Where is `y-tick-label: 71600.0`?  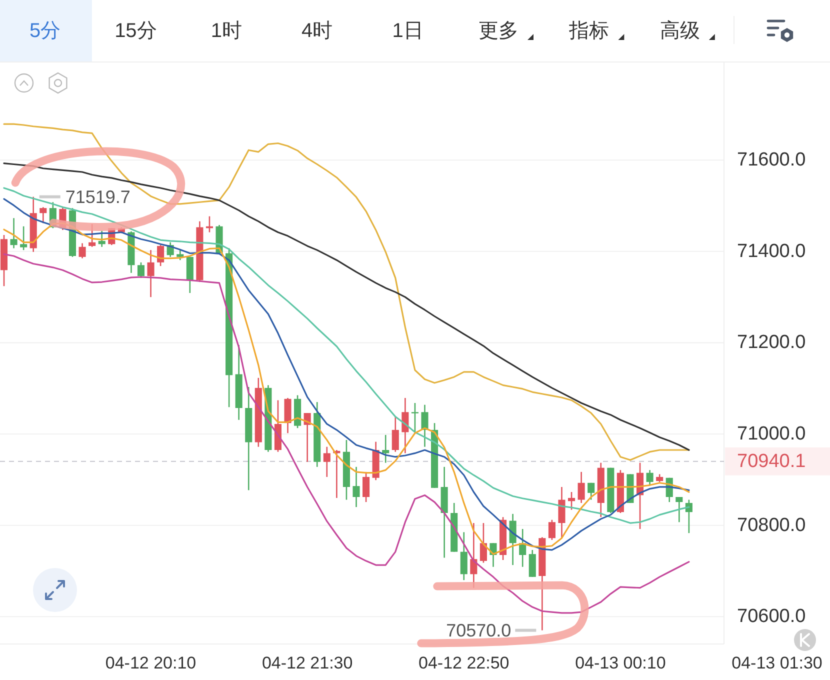
y-tick-label: 71600.0 is located at coordinates (771, 160).